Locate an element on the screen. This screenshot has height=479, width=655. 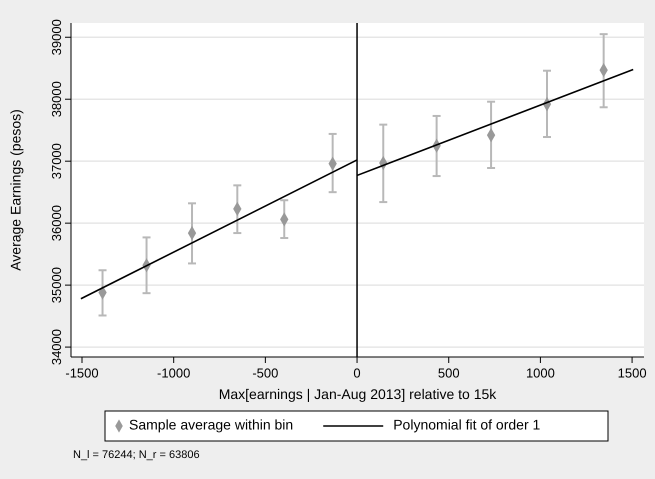
x-tick-label: -1000 is located at coordinates (173, 373).